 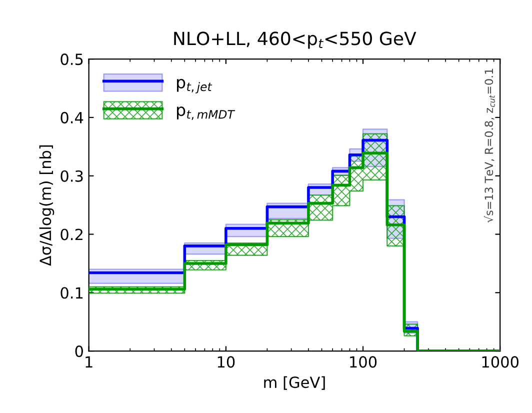 I want to click on y-axis-title: Δσ/Δlog(m) [nb], so click(x=46, y=205).